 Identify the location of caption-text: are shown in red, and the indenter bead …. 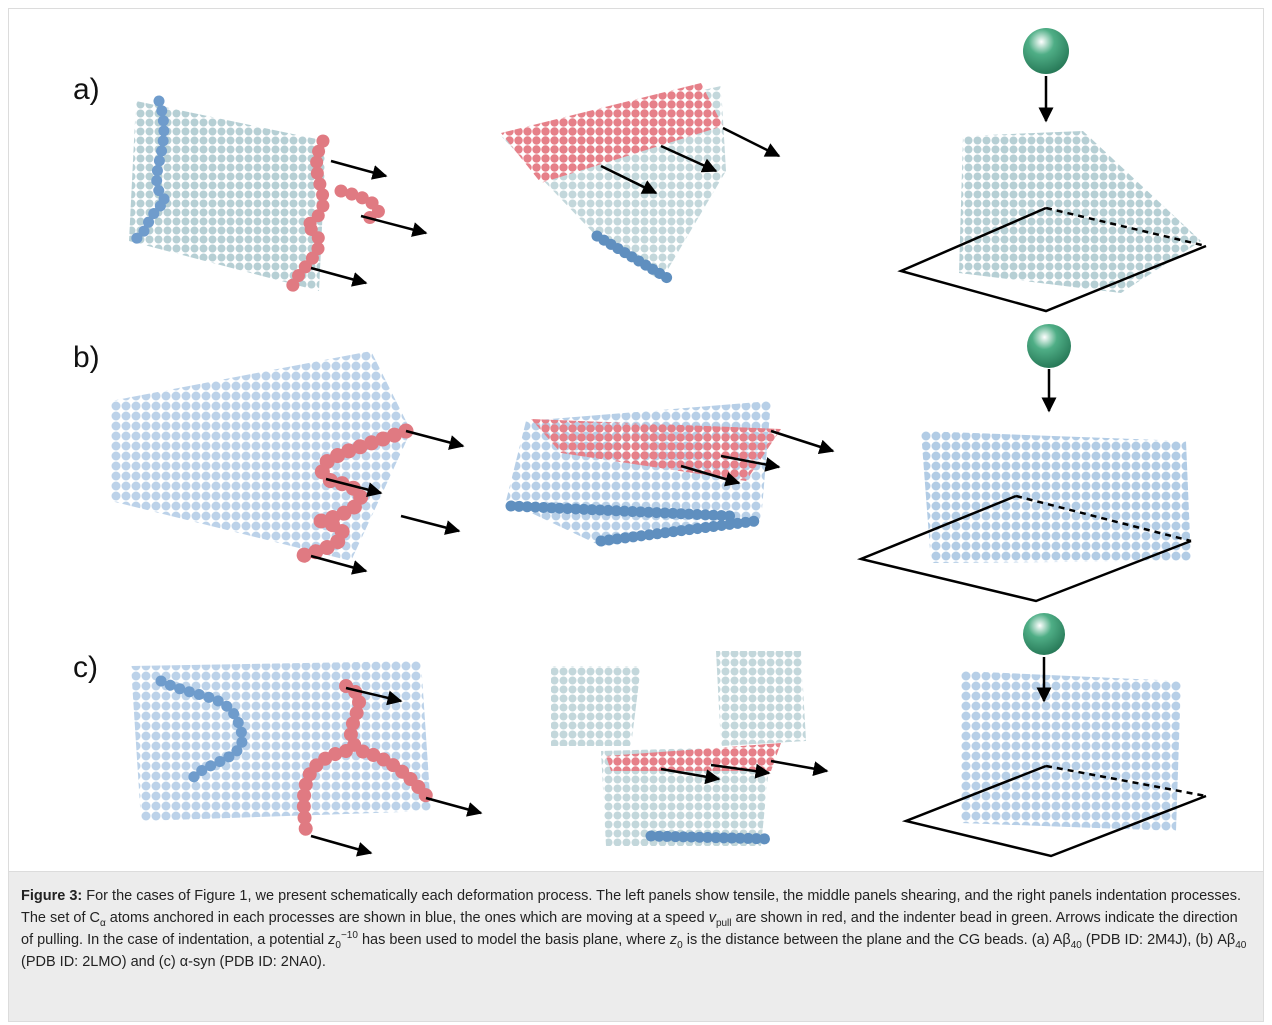
(629, 929).